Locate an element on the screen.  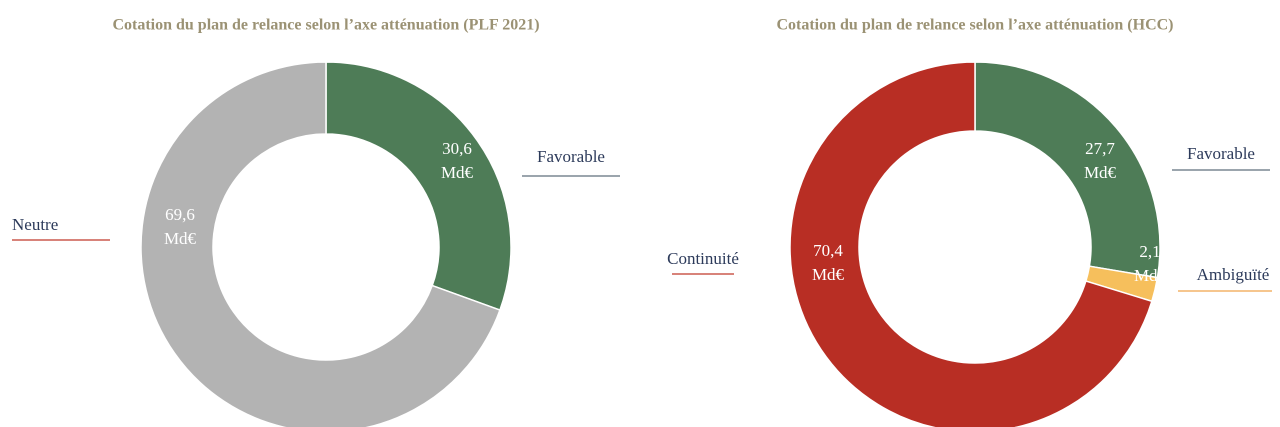
category-label: Ambiguïté is located at coordinates (1233, 274).